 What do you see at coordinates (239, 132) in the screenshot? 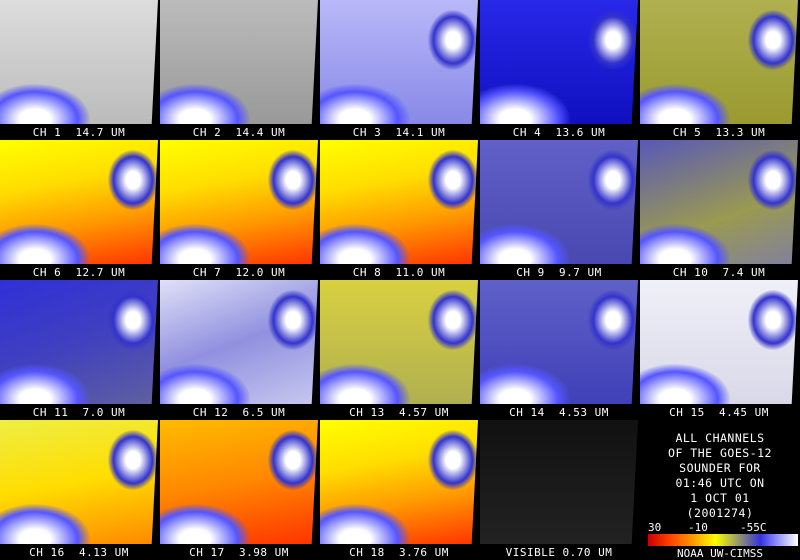
I see `channel-label: CH 2 14.4 UM` at bounding box center [239, 132].